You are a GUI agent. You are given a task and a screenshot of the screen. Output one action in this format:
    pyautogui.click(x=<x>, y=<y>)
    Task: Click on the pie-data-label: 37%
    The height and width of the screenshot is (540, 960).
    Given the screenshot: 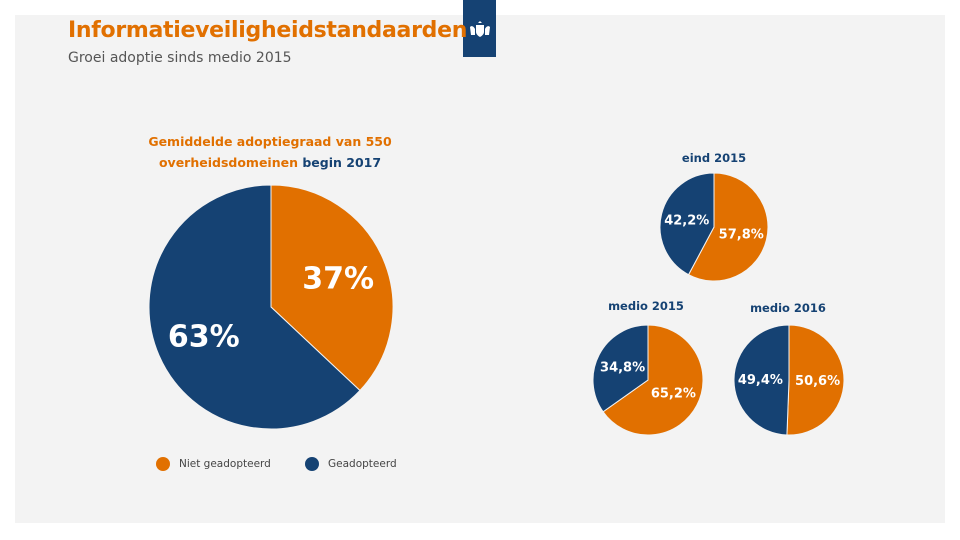 What is the action you would take?
    pyautogui.click(x=338, y=278)
    